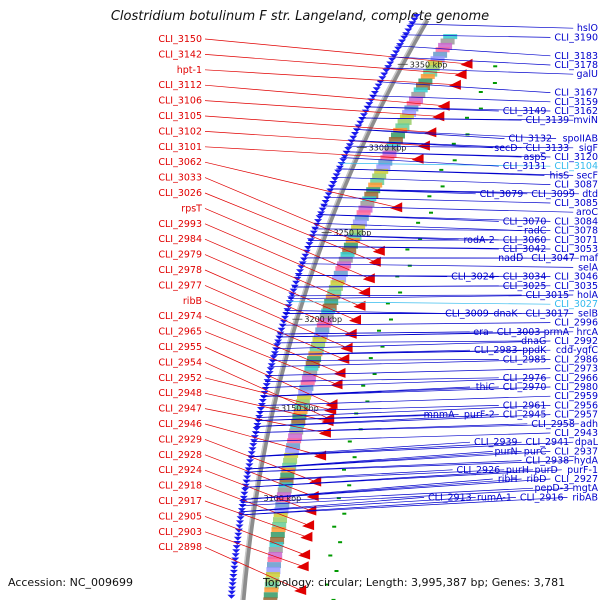 The width and height of the screenshot is (600, 600). I want to click on forward-gene-label: CLI_3162, so click(576, 111).